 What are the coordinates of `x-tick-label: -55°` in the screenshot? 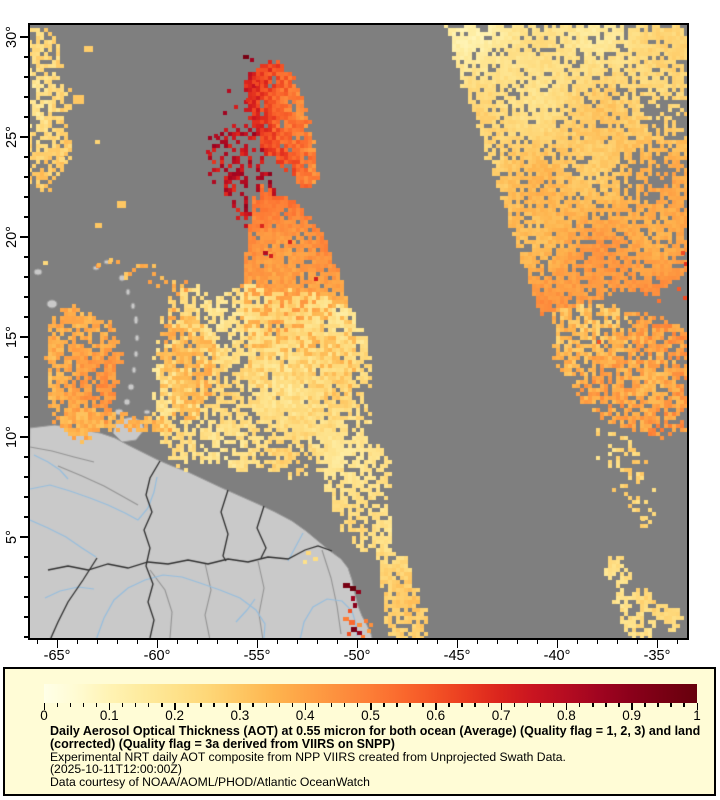 It's located at (257, 656).